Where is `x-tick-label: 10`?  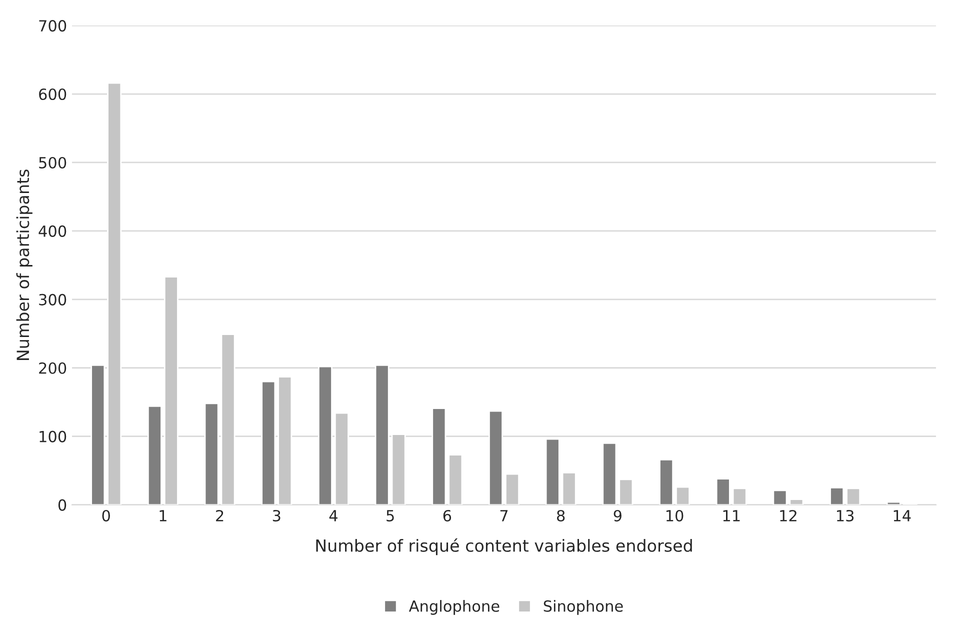
x-tick-label: 10 is located at coordinates (675, 516).